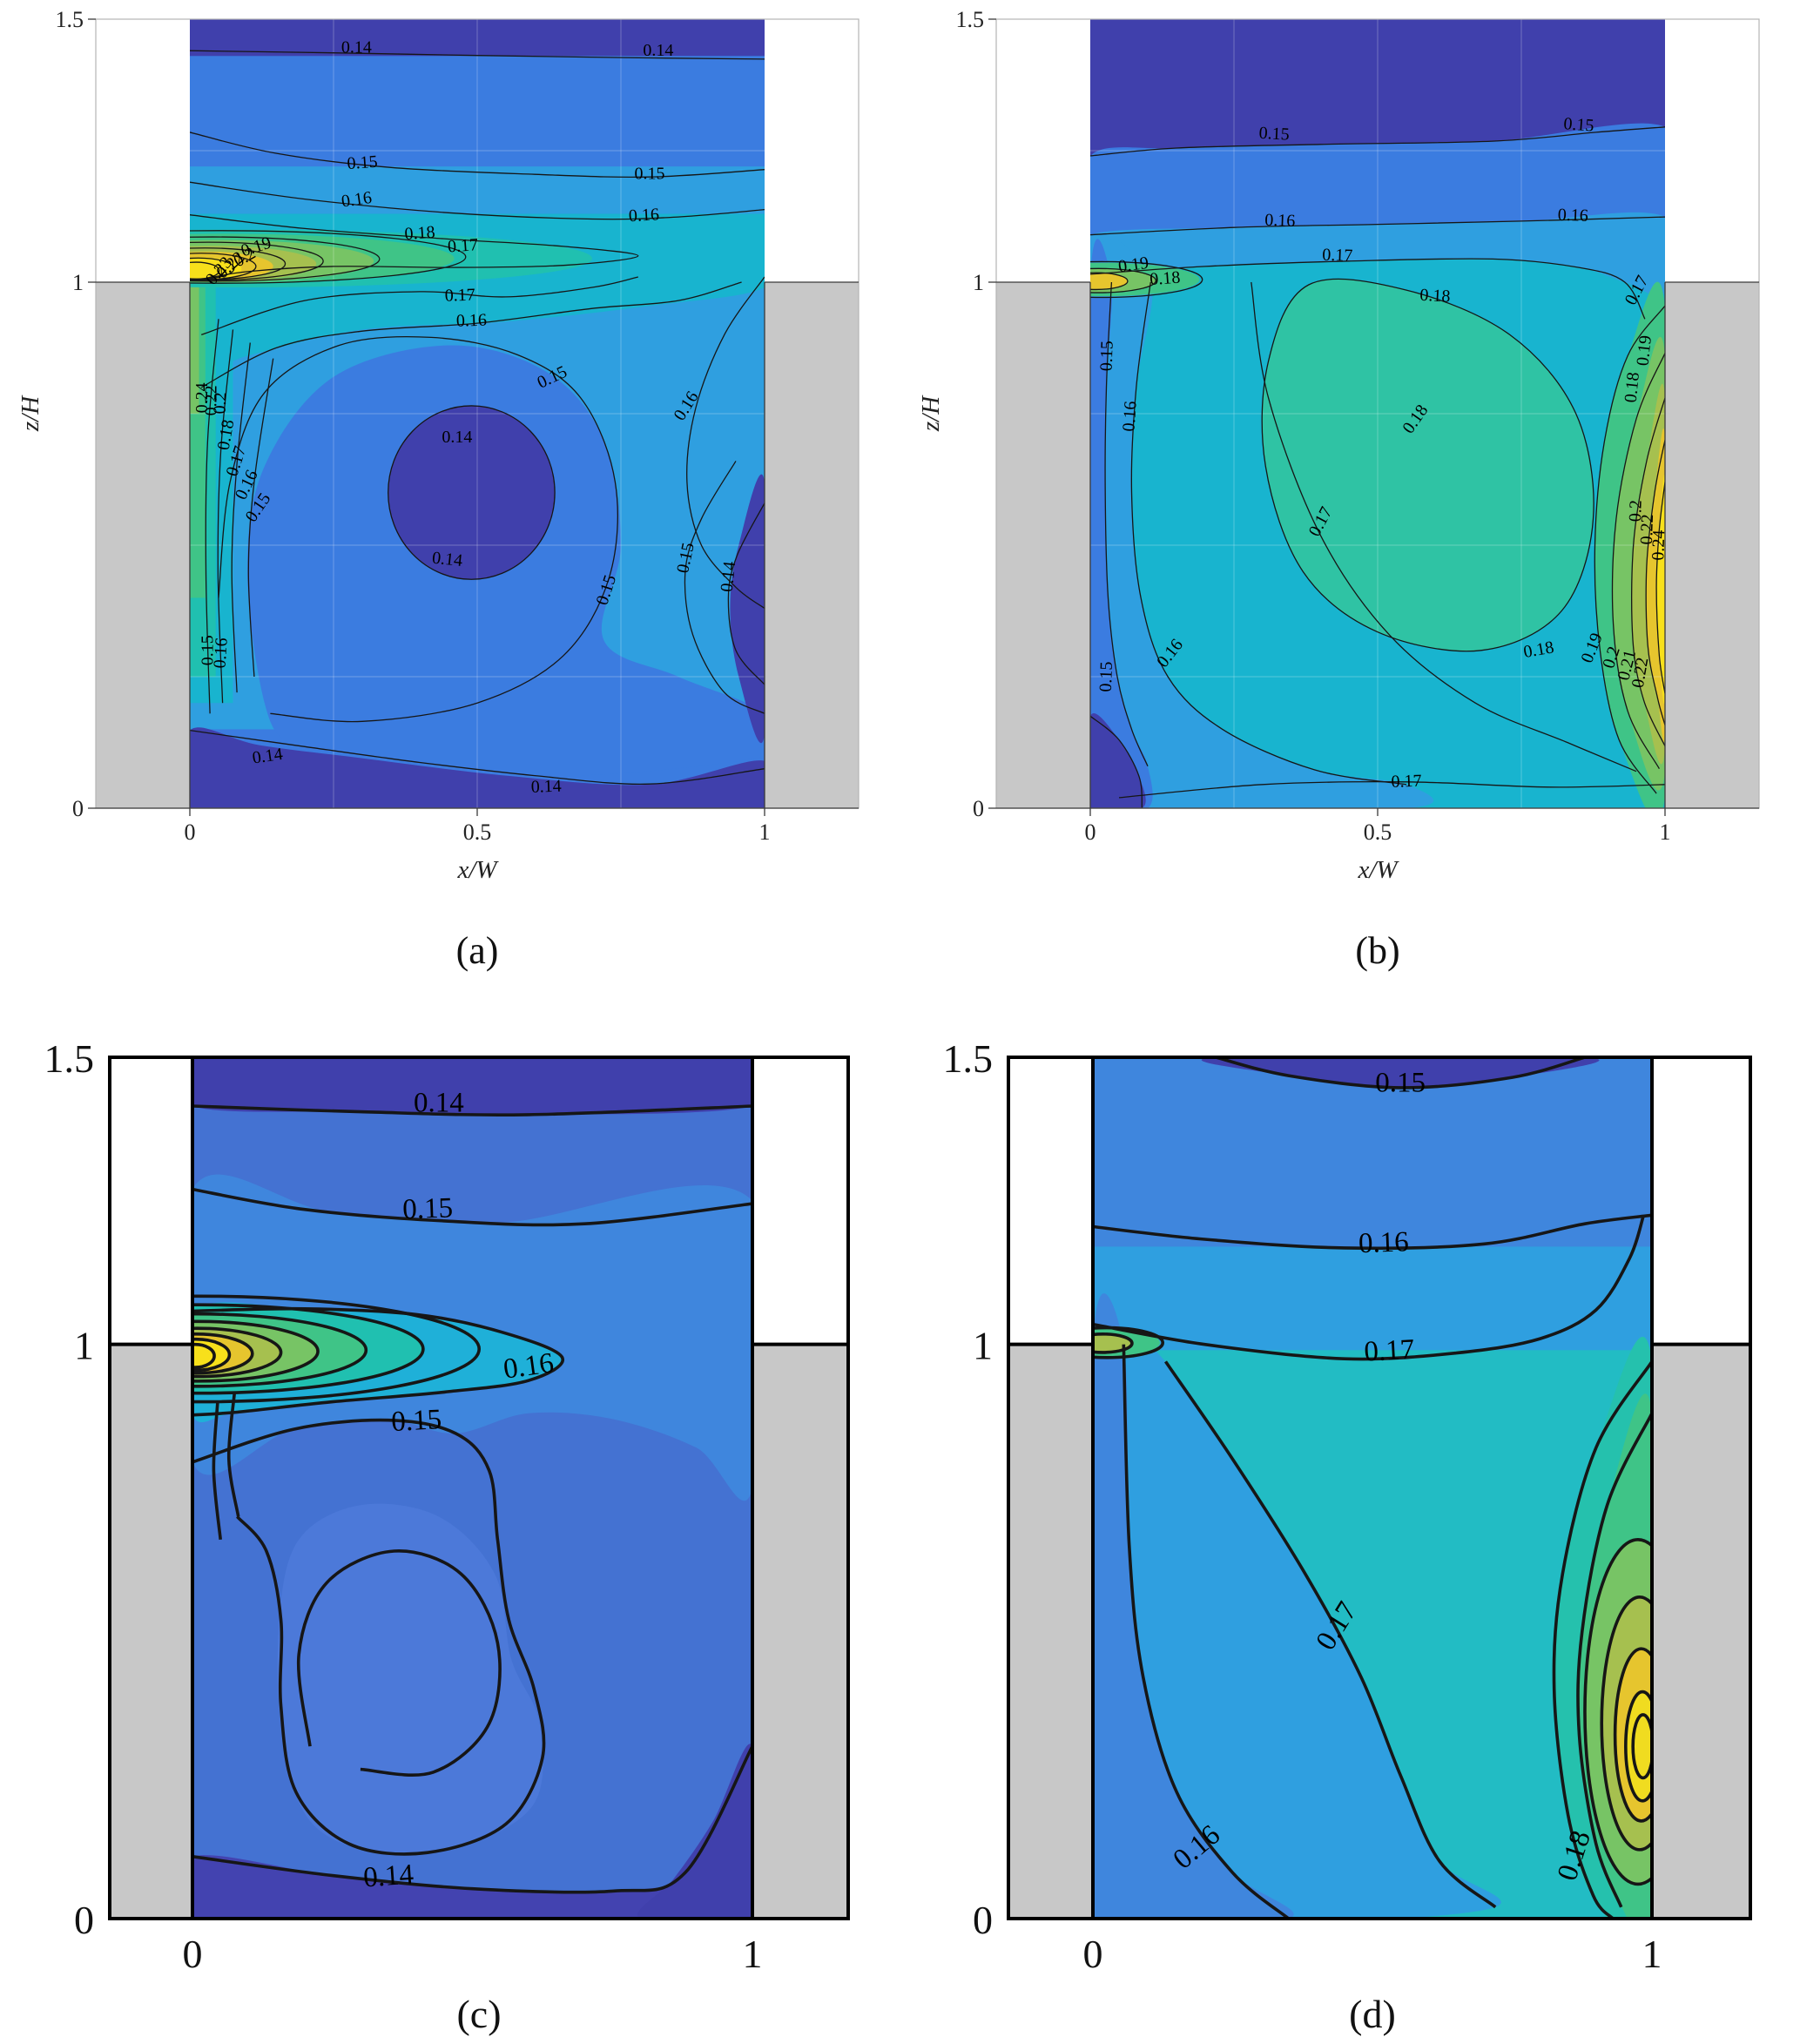  Describe the element at coordinates (1133, 265) in the screenshot. I see `contour-value-label: 0.19` at that location.